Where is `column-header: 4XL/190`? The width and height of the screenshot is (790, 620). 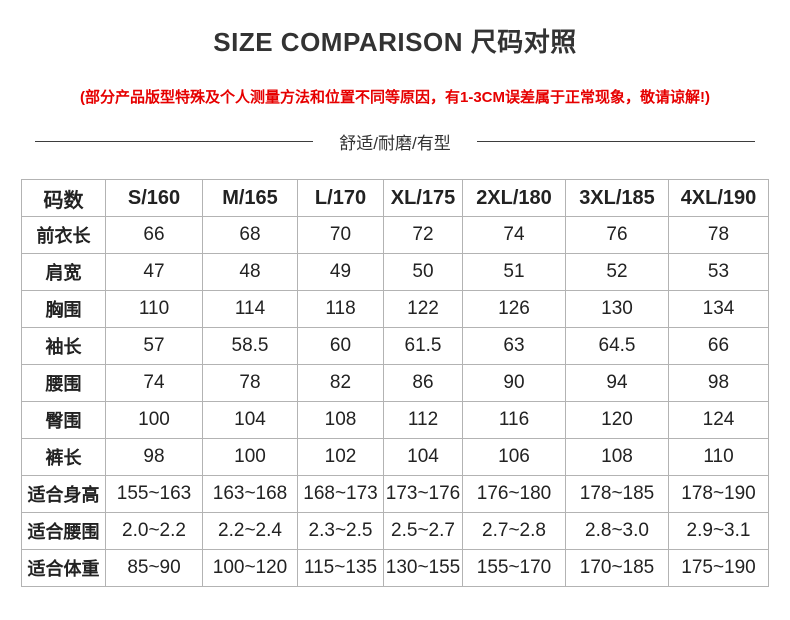 column-header: 4XL/190 is located at coordinates (718, 198).